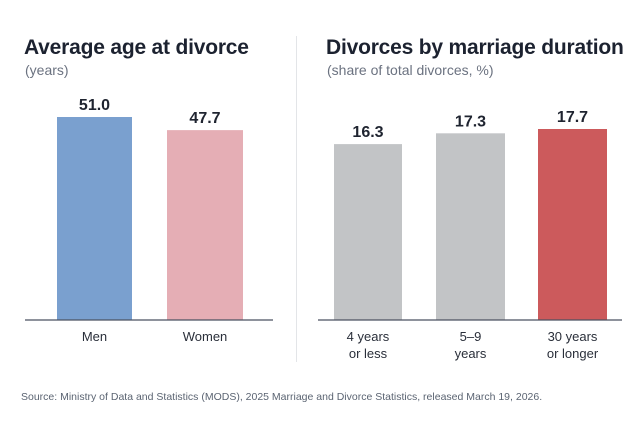 This screenshot has height=426, width=640. Describe the element at coordinates (47, 70) in the screenshot. I see `chart-subtitle-left: (years)` at that location.